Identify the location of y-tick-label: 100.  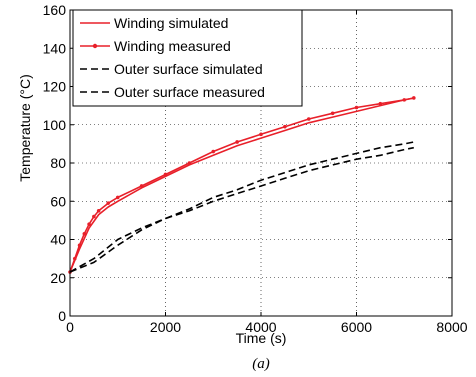
(55, 125).